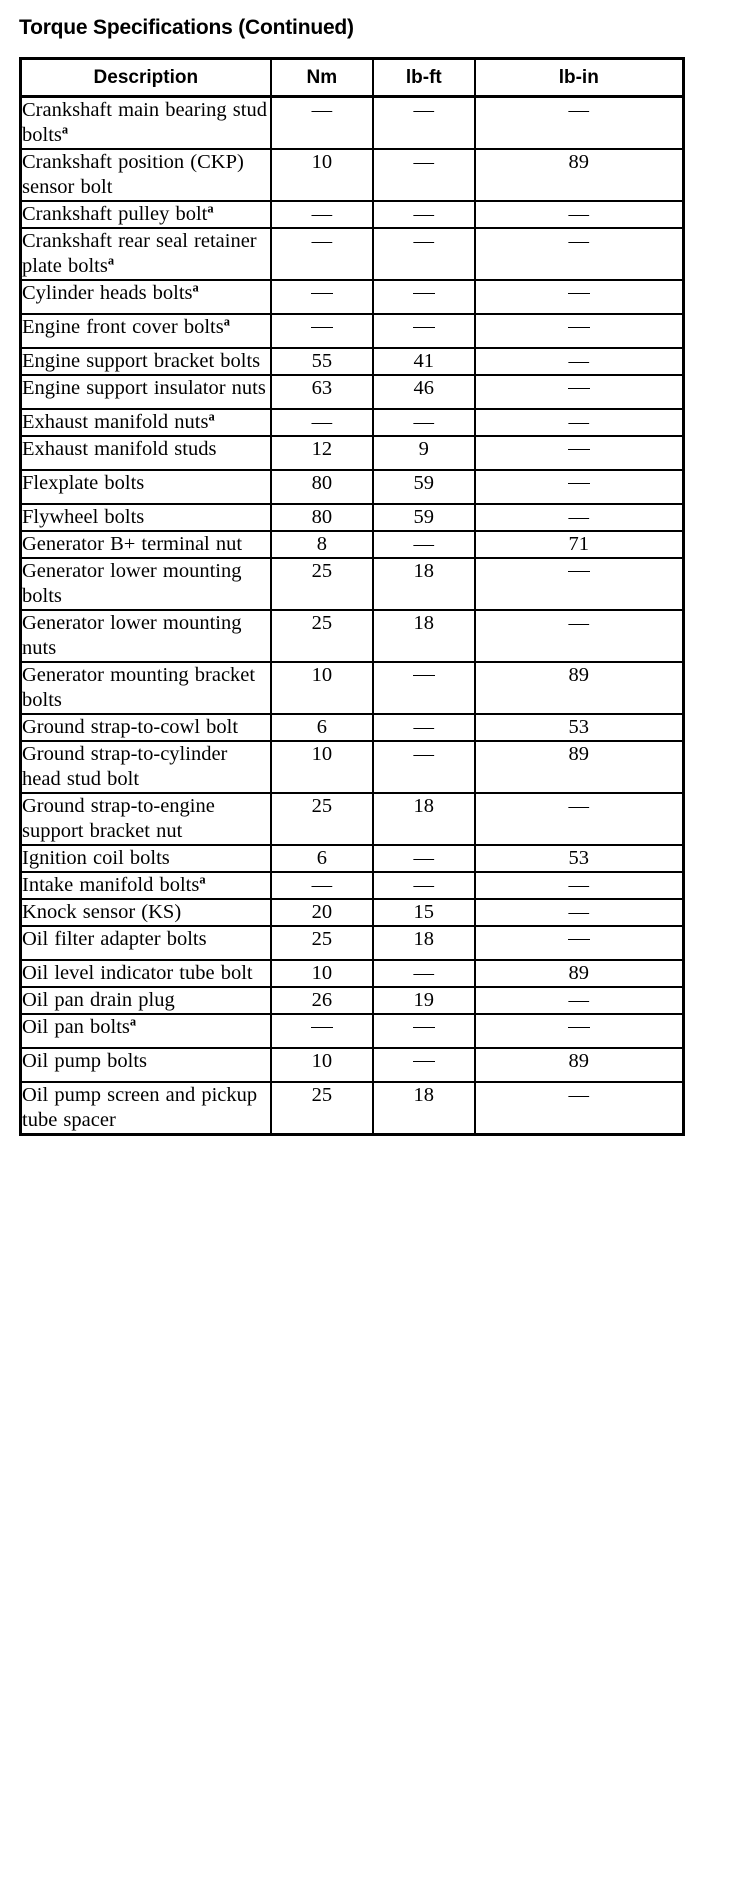 This screenshot has width=736, height=1882. What do you see at coordinates (145, 584) in the screenshot?
I see `cell-description: Generator lower mounting bolts` at bounding box center [145, 584].